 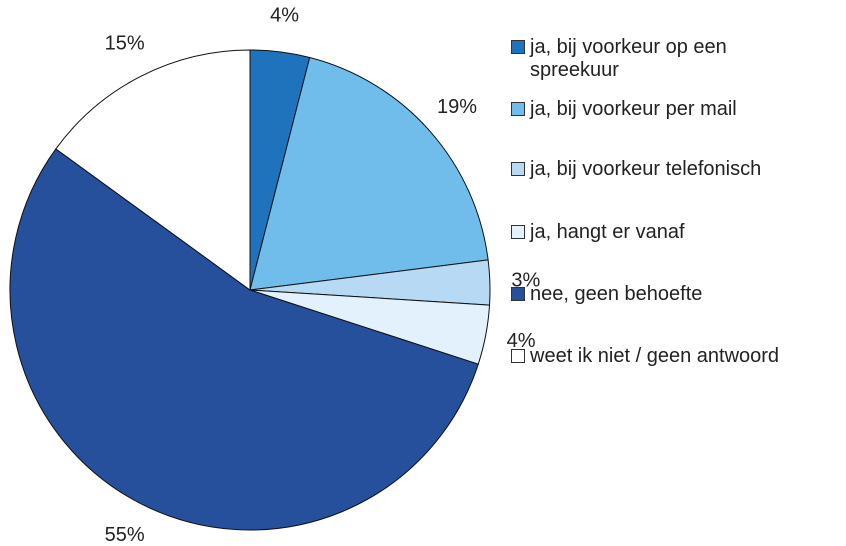 What do you see at coordinates (525, 281) in the screenshot?
I see `data-label: 3%` at bounding box center [525, 281].